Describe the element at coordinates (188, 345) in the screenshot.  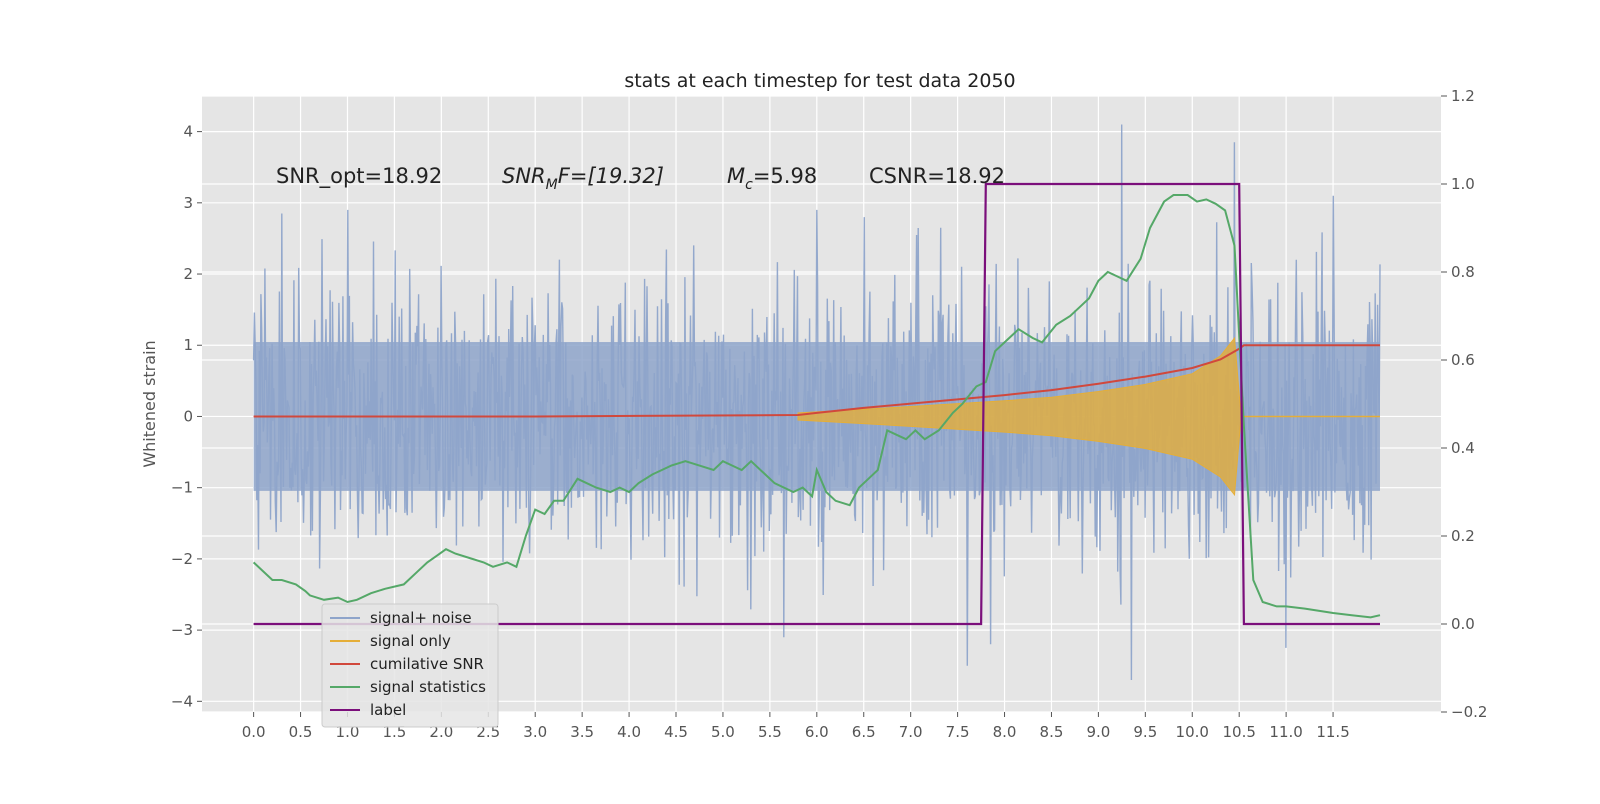
I see `y-tick-label: 1` at that location.